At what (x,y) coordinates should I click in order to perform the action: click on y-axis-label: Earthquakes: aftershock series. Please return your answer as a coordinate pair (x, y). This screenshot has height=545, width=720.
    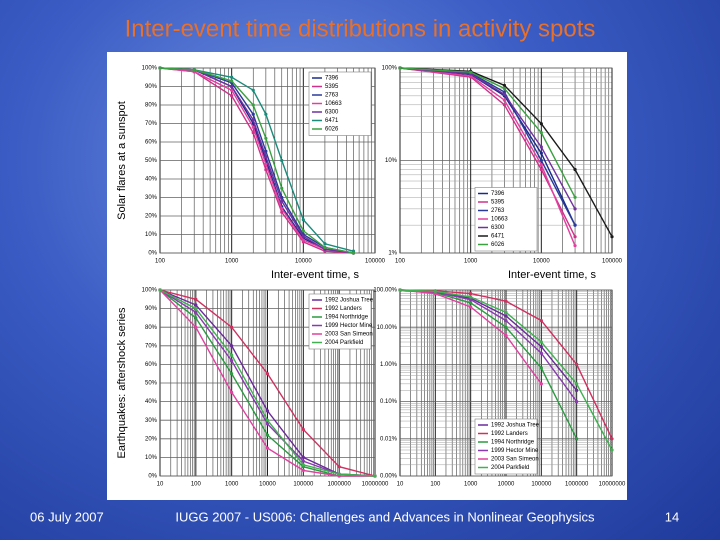
    Looking at the image, I should click on (122, 383).